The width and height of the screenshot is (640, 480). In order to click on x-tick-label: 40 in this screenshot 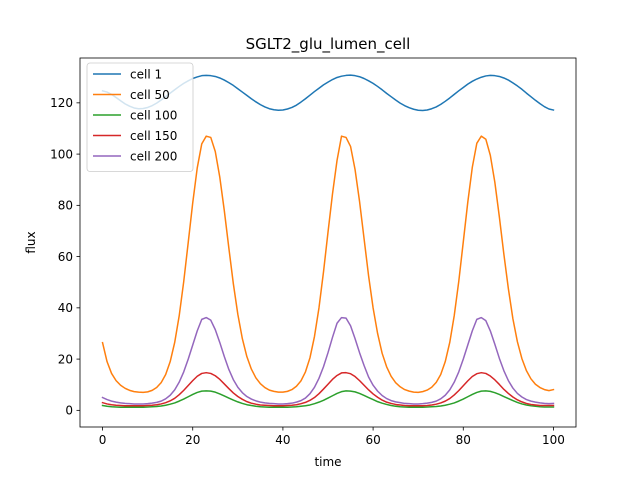, I will do `click(282, 440)`.